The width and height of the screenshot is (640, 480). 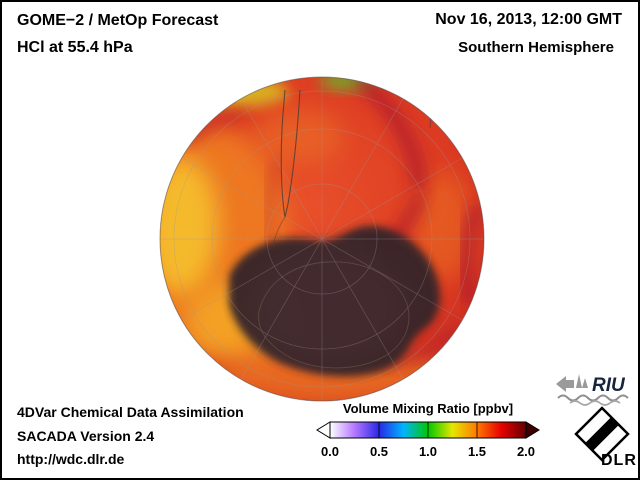 What do you see at coordinates (619, 460) in the screenshot?
I see `dlr-logo-text: DLR` at bounding box center [619, 460].